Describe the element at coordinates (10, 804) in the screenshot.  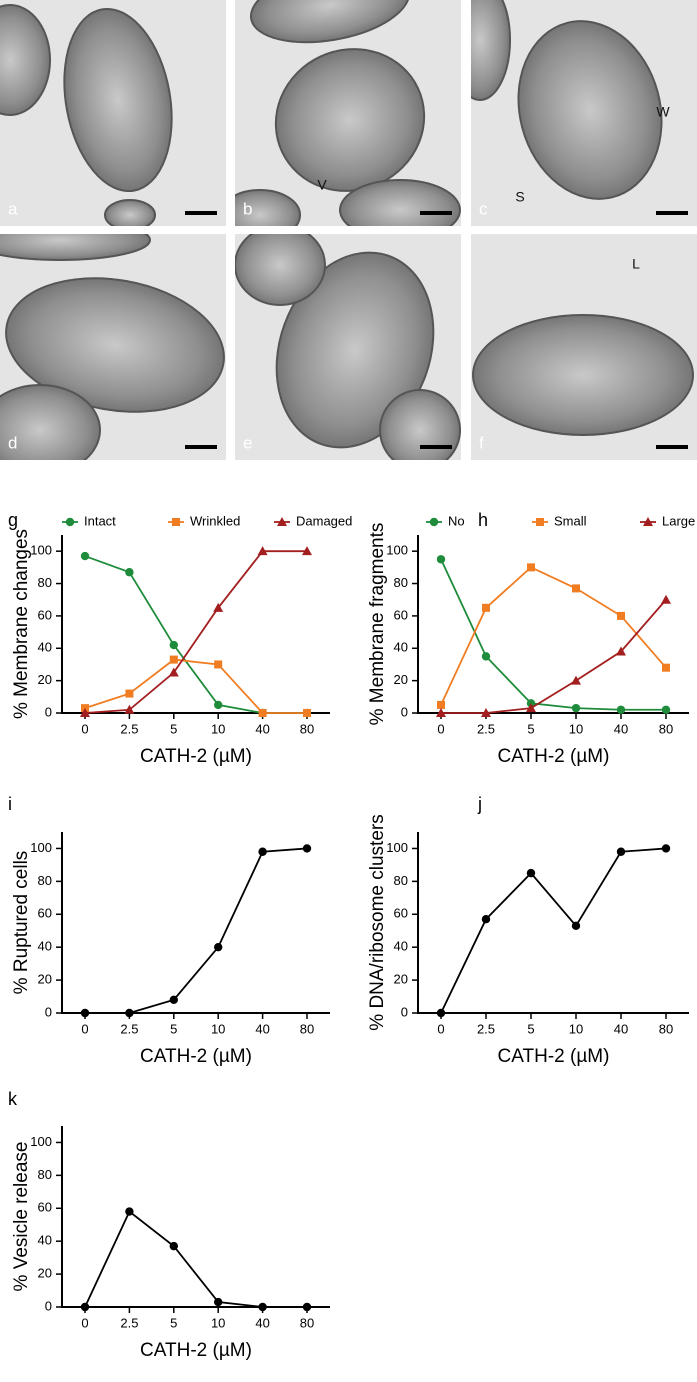
I see `panel-letter: i` at that location.